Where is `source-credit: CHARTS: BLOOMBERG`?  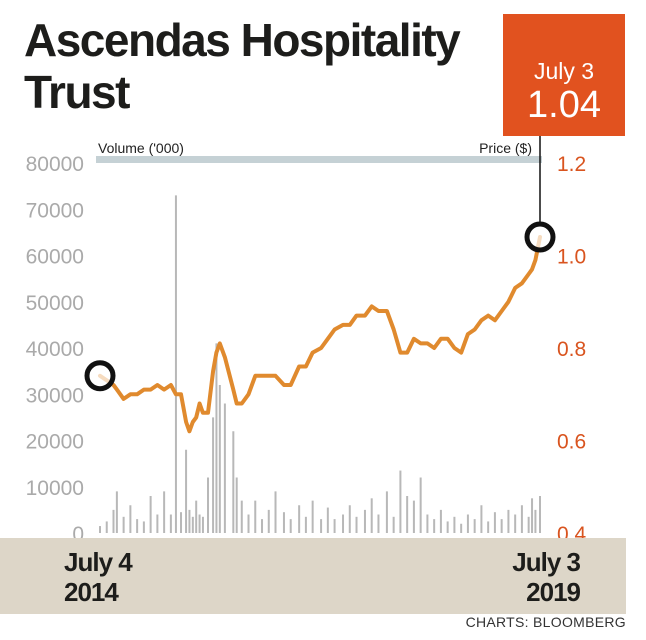
source-credit: CHARTS: BLOOMBERG is located at coordinates (545, 622).